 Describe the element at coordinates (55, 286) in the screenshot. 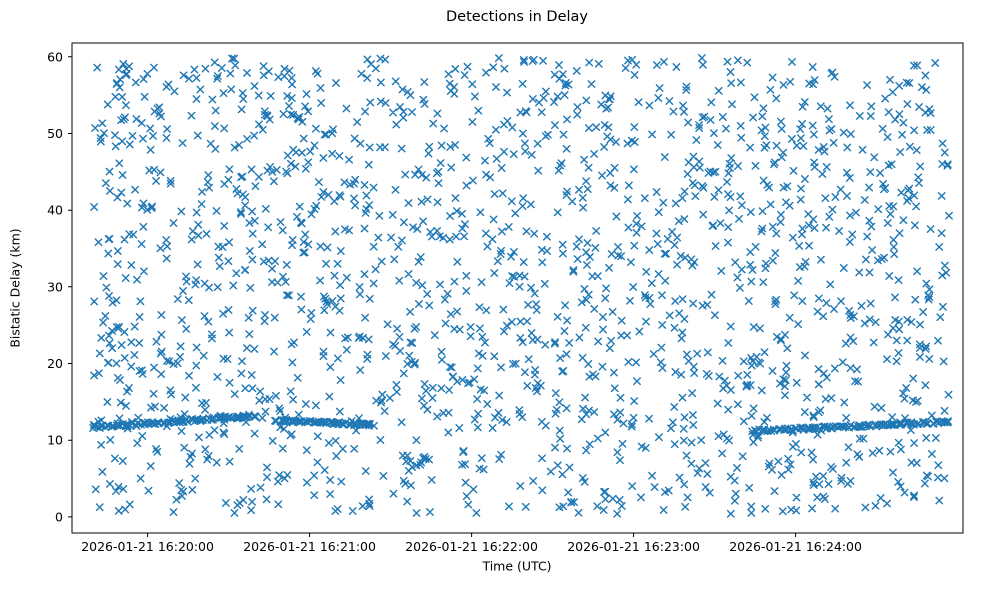

I see `y-tick-label: 30` at that location.